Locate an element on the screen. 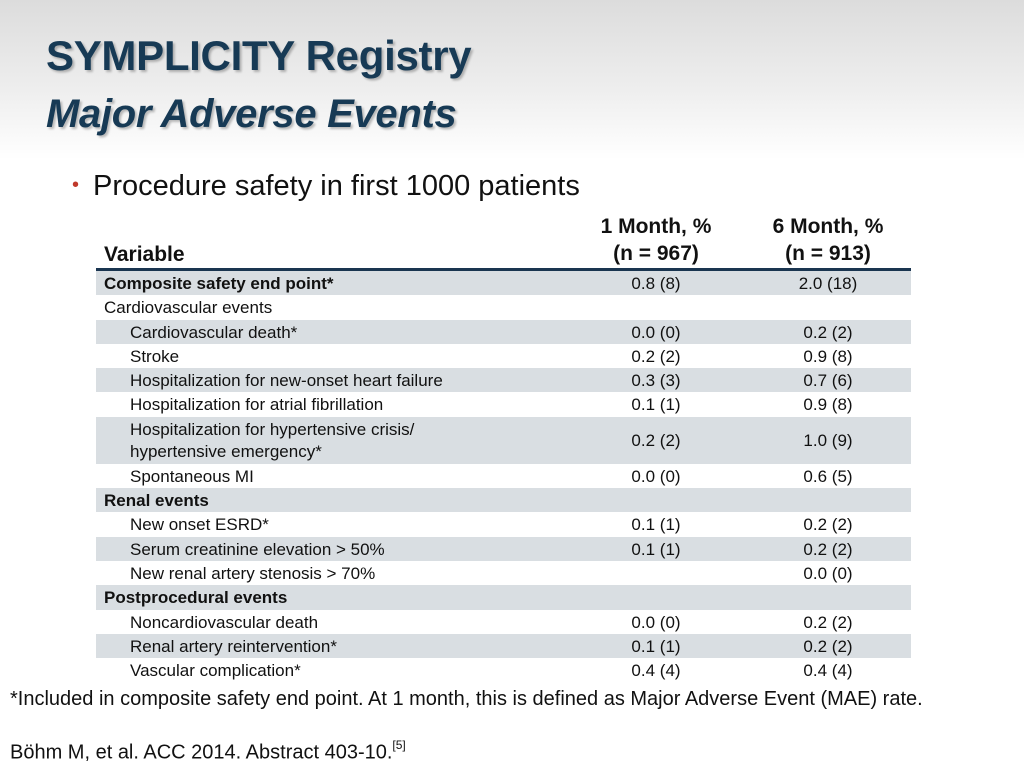 This screenshot has width=1024, height=768. bullet-text: Procedure safety in first 1000 patients is located at coordinates (336, 186).